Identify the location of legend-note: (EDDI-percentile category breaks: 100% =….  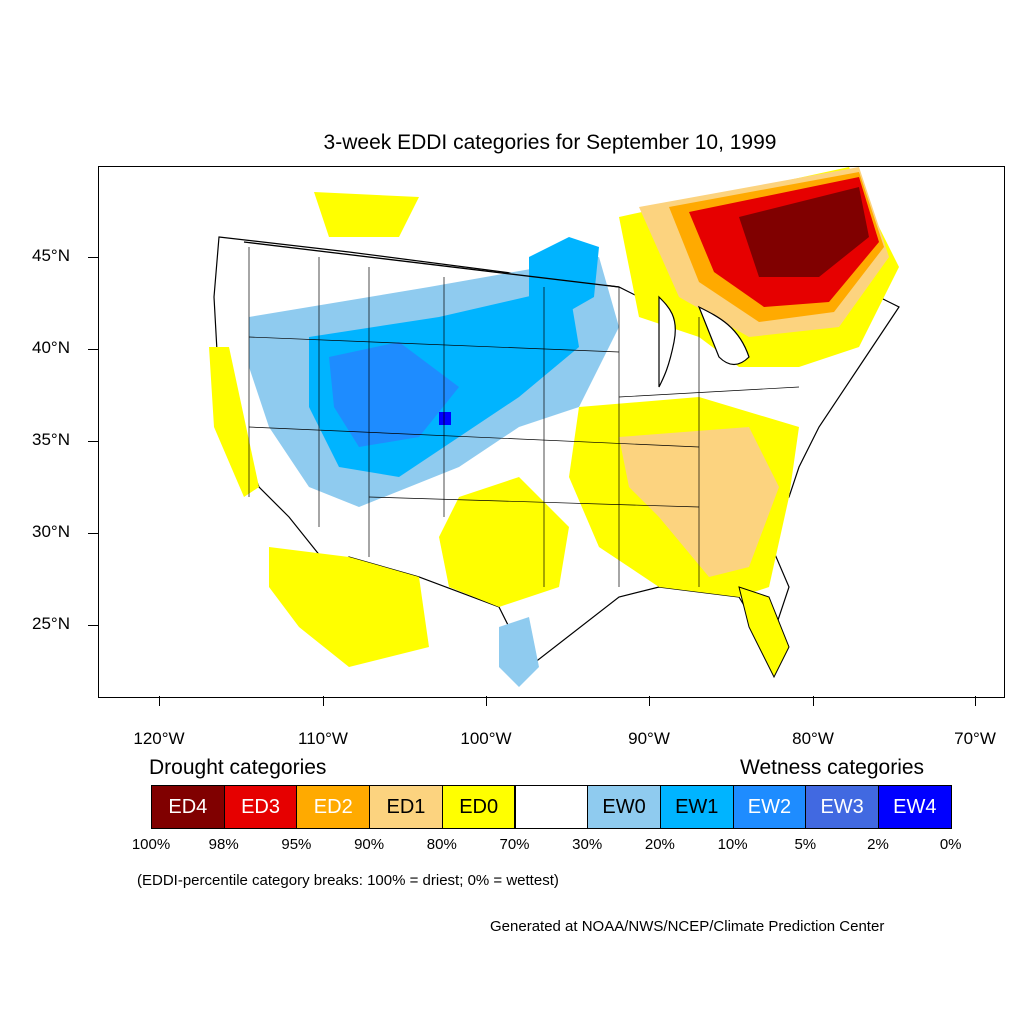
(348, 880).